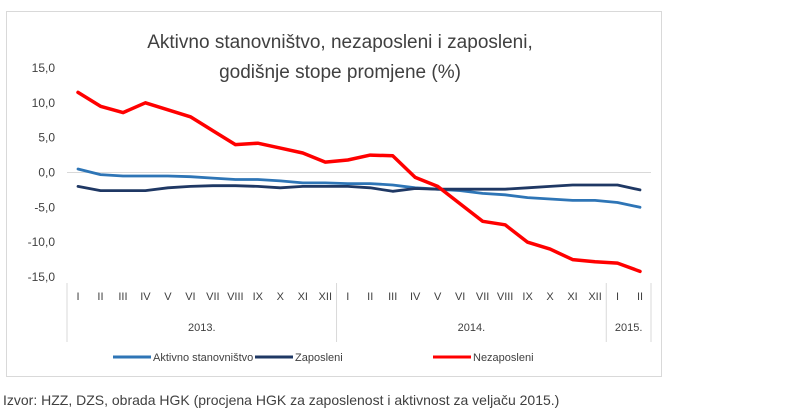 This screenshot has width=800, height=417. I want to click on legend-label: Aktivno stanovništvo, so click(203, 358).